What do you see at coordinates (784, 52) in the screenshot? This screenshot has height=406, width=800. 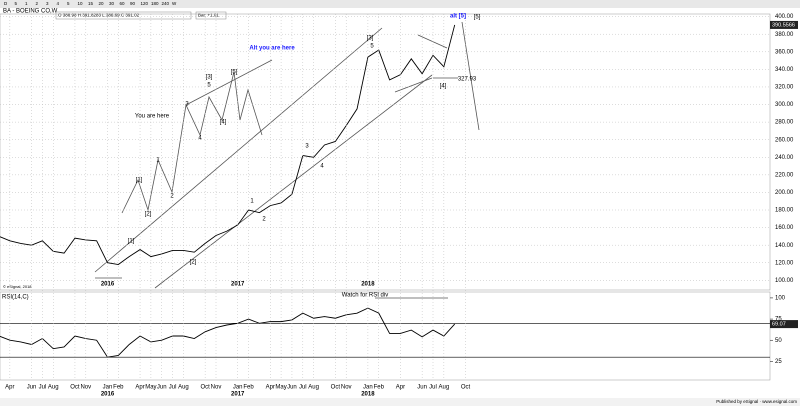 I see `y-tick-label: 360.00` at bounding box center [784, 52].